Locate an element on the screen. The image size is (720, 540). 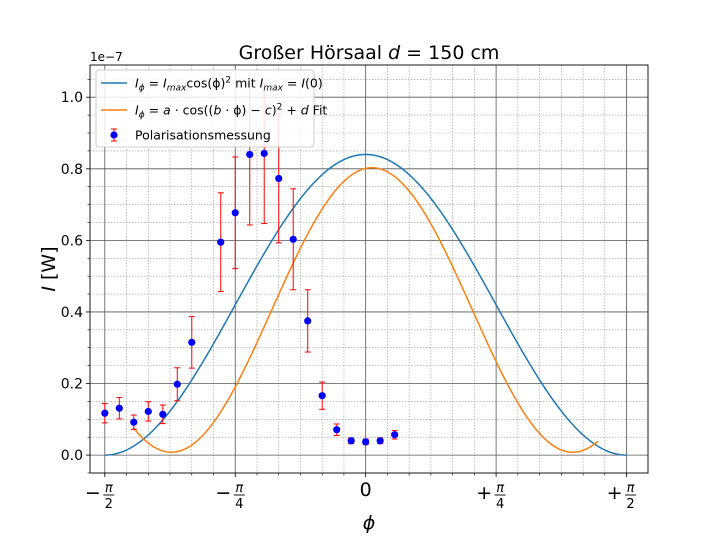
y-tick-label: 0.6 is located at coordinates (72, 241).